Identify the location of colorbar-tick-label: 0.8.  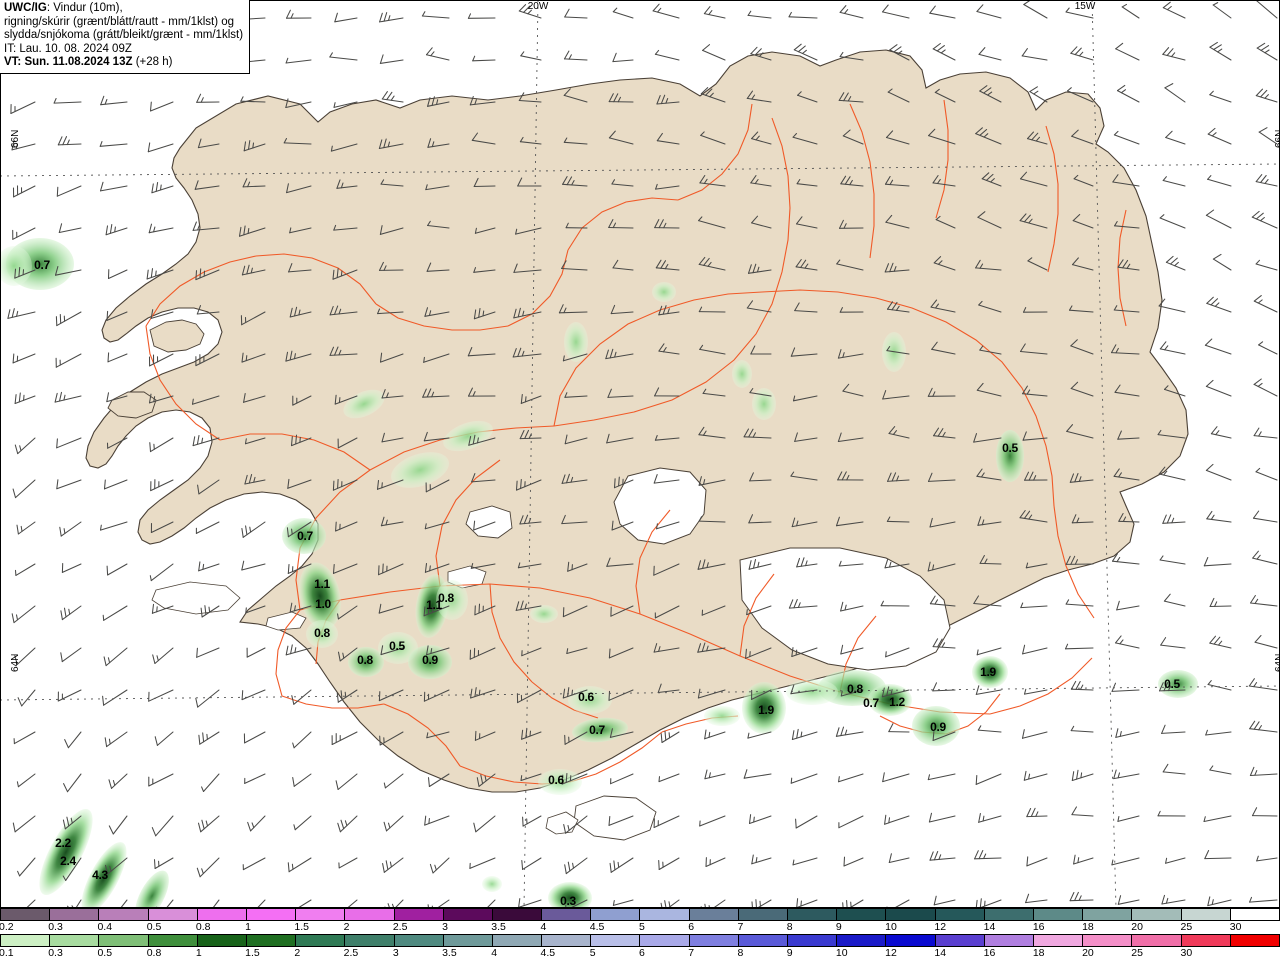
(203, 927).